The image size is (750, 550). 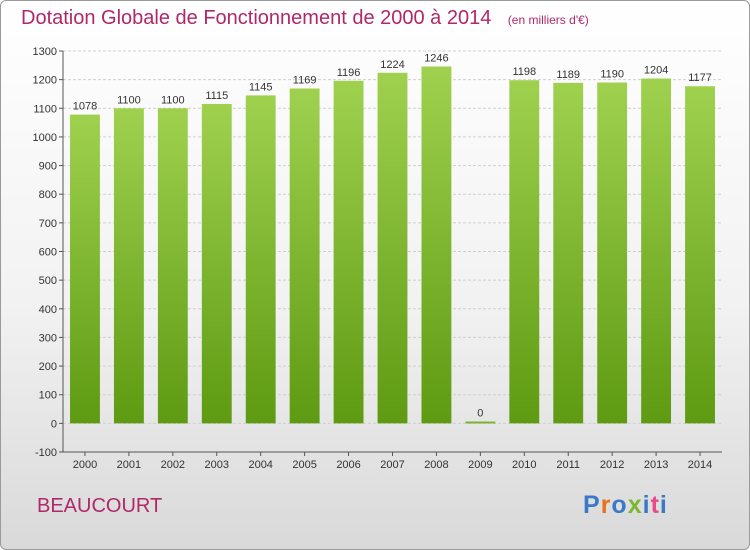 I want to click on bar-2004, so click(x=260, y=259).